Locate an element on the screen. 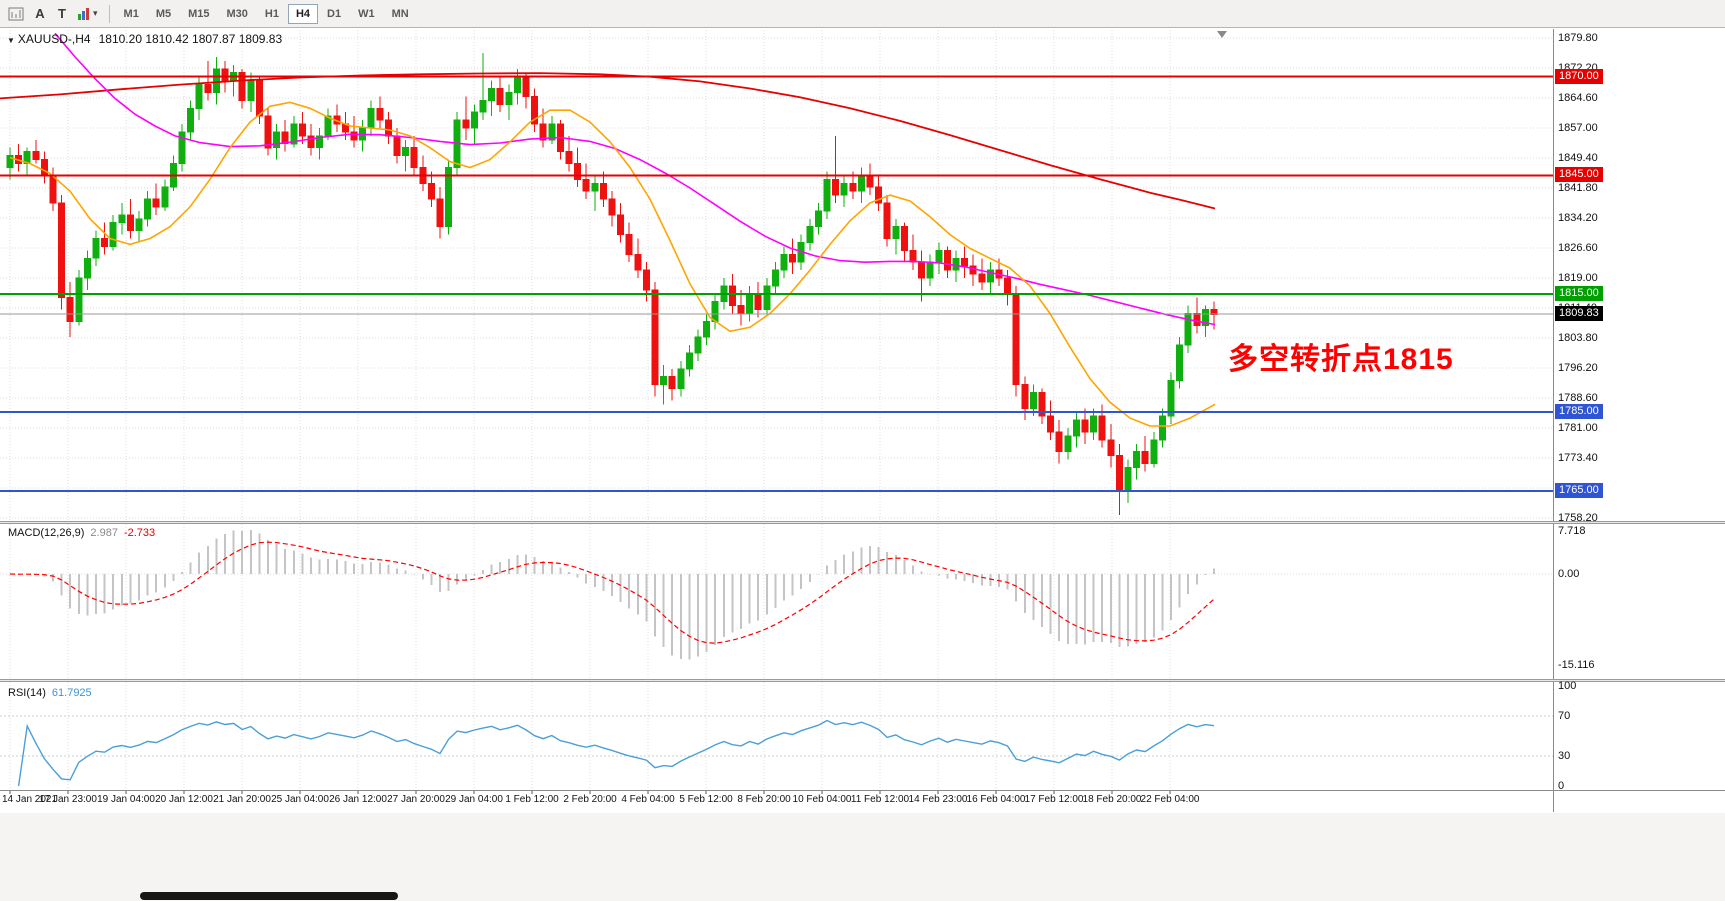 The height and width of the screenshot is (901, 1725). timeframe-button-w1: W1 is located at coordinates (366, 14).